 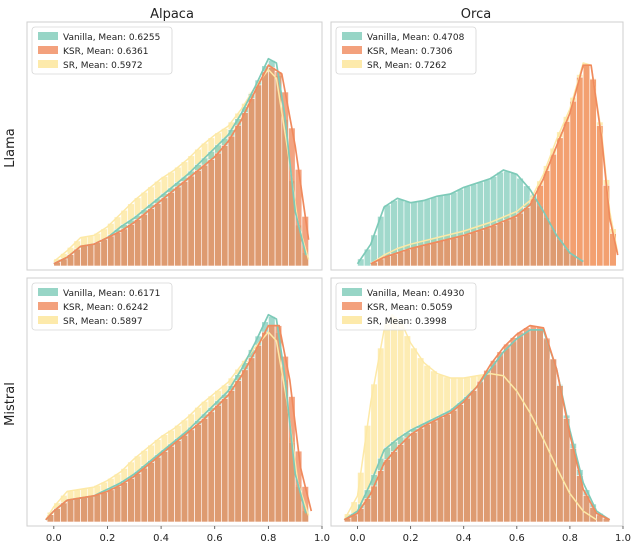 What do you see at coordinates (10, 404) in the screenshot?
I see `row-label-mistral: Mistral` at bounding box center [10, 404].